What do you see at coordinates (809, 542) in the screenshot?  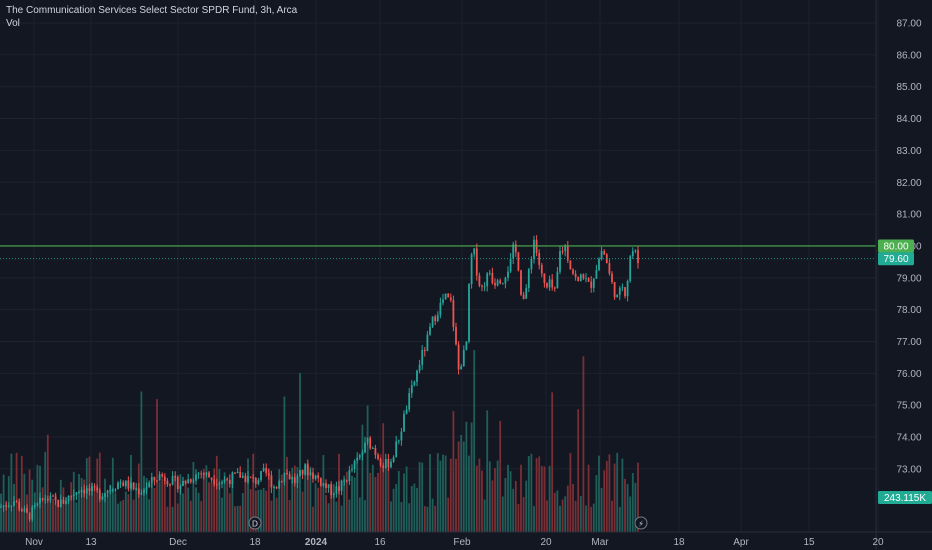 I see `time-tick-label: 15` at bounding box center [809, 542].